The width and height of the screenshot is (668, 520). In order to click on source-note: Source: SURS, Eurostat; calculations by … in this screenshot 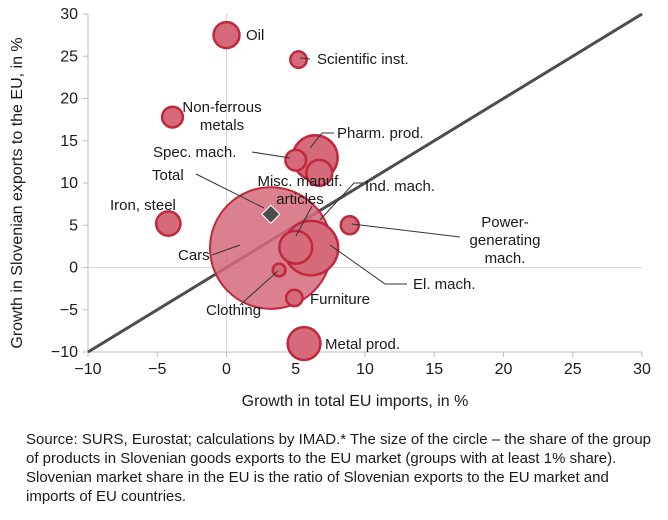, I will do `click(339, 468)`.